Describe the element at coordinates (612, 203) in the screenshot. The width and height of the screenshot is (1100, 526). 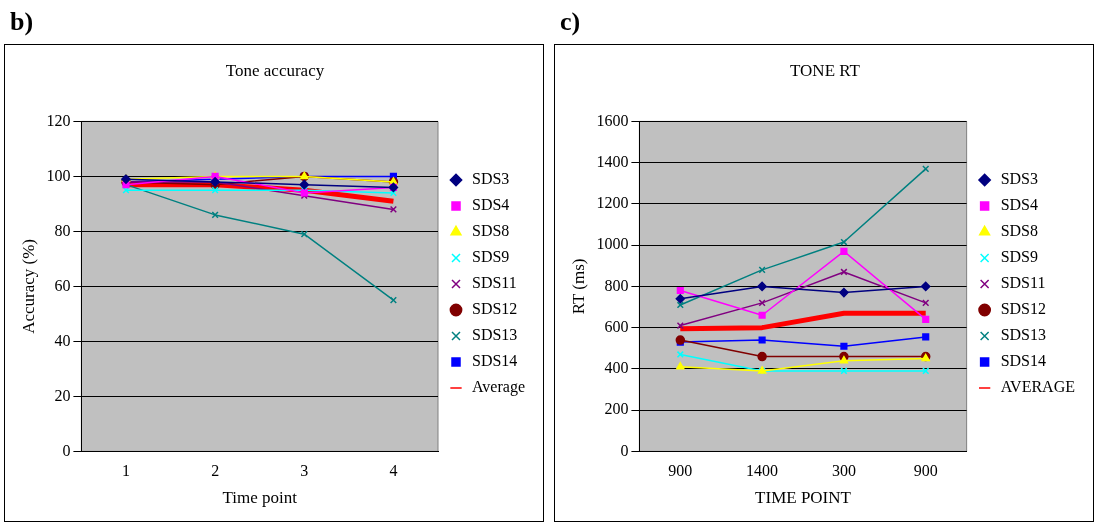
I see `y-tick-label: 1200` at that location.